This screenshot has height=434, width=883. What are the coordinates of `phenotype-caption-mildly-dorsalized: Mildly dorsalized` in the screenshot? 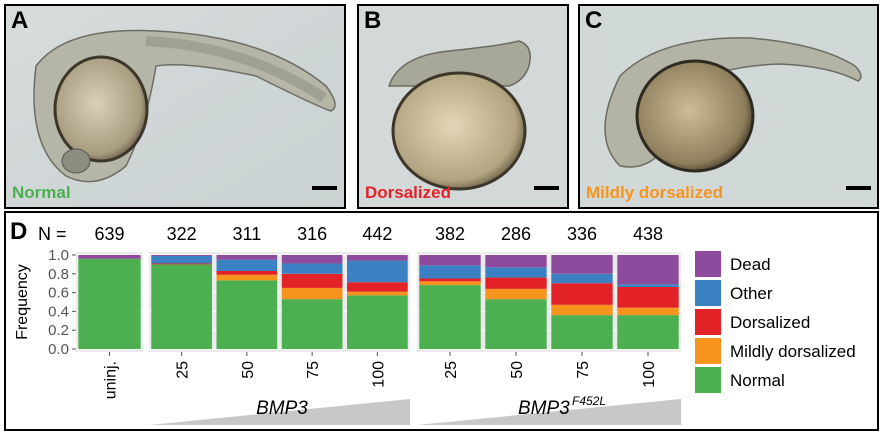 It's located at (654, 192).